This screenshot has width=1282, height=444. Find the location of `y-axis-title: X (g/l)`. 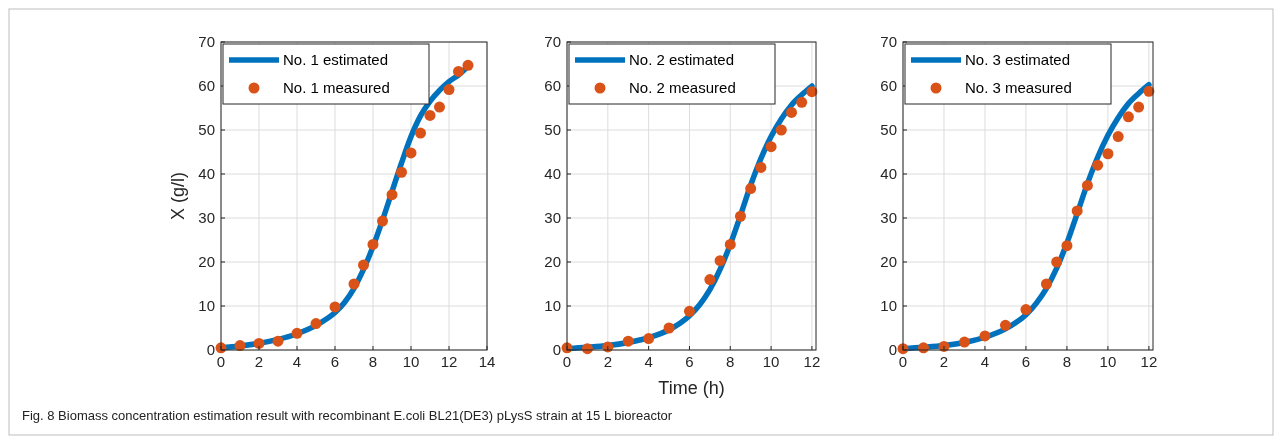

y-axis-title: X (g/l) is located at coordinates (178, 196).